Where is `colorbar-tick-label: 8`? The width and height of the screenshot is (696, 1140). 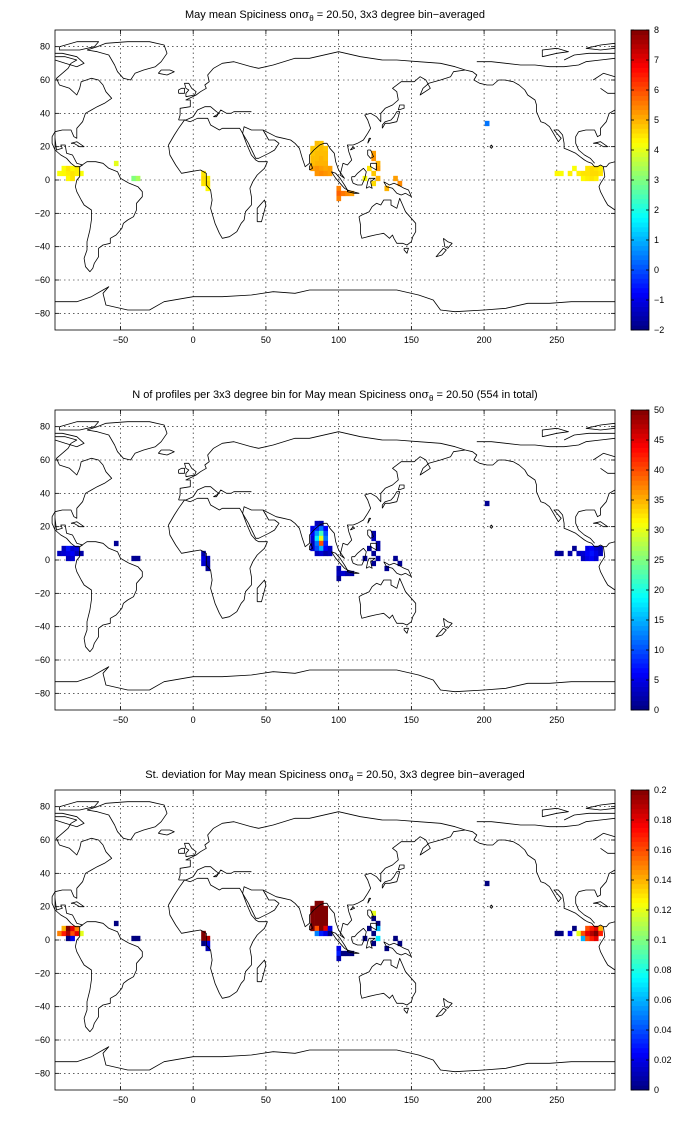 colorbar-tick-label: 8 is located at coordinates (656, 30).